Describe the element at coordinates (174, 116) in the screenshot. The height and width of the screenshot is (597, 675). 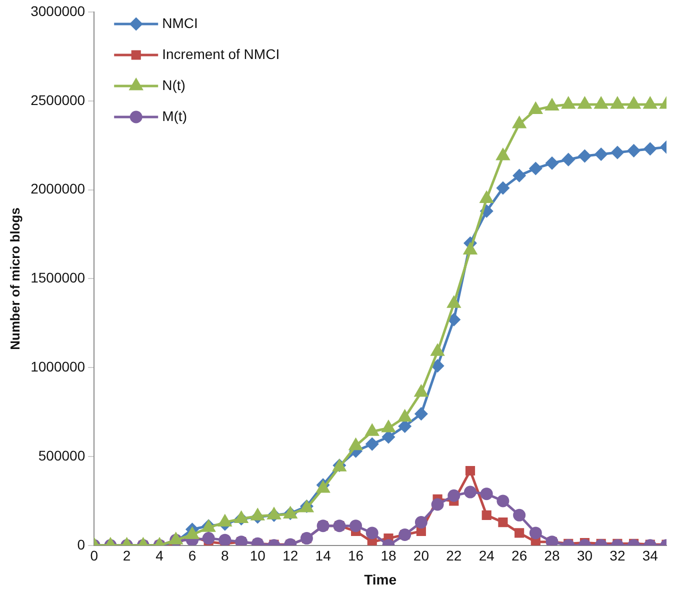
I see `legend-label: M(t)` at that location.